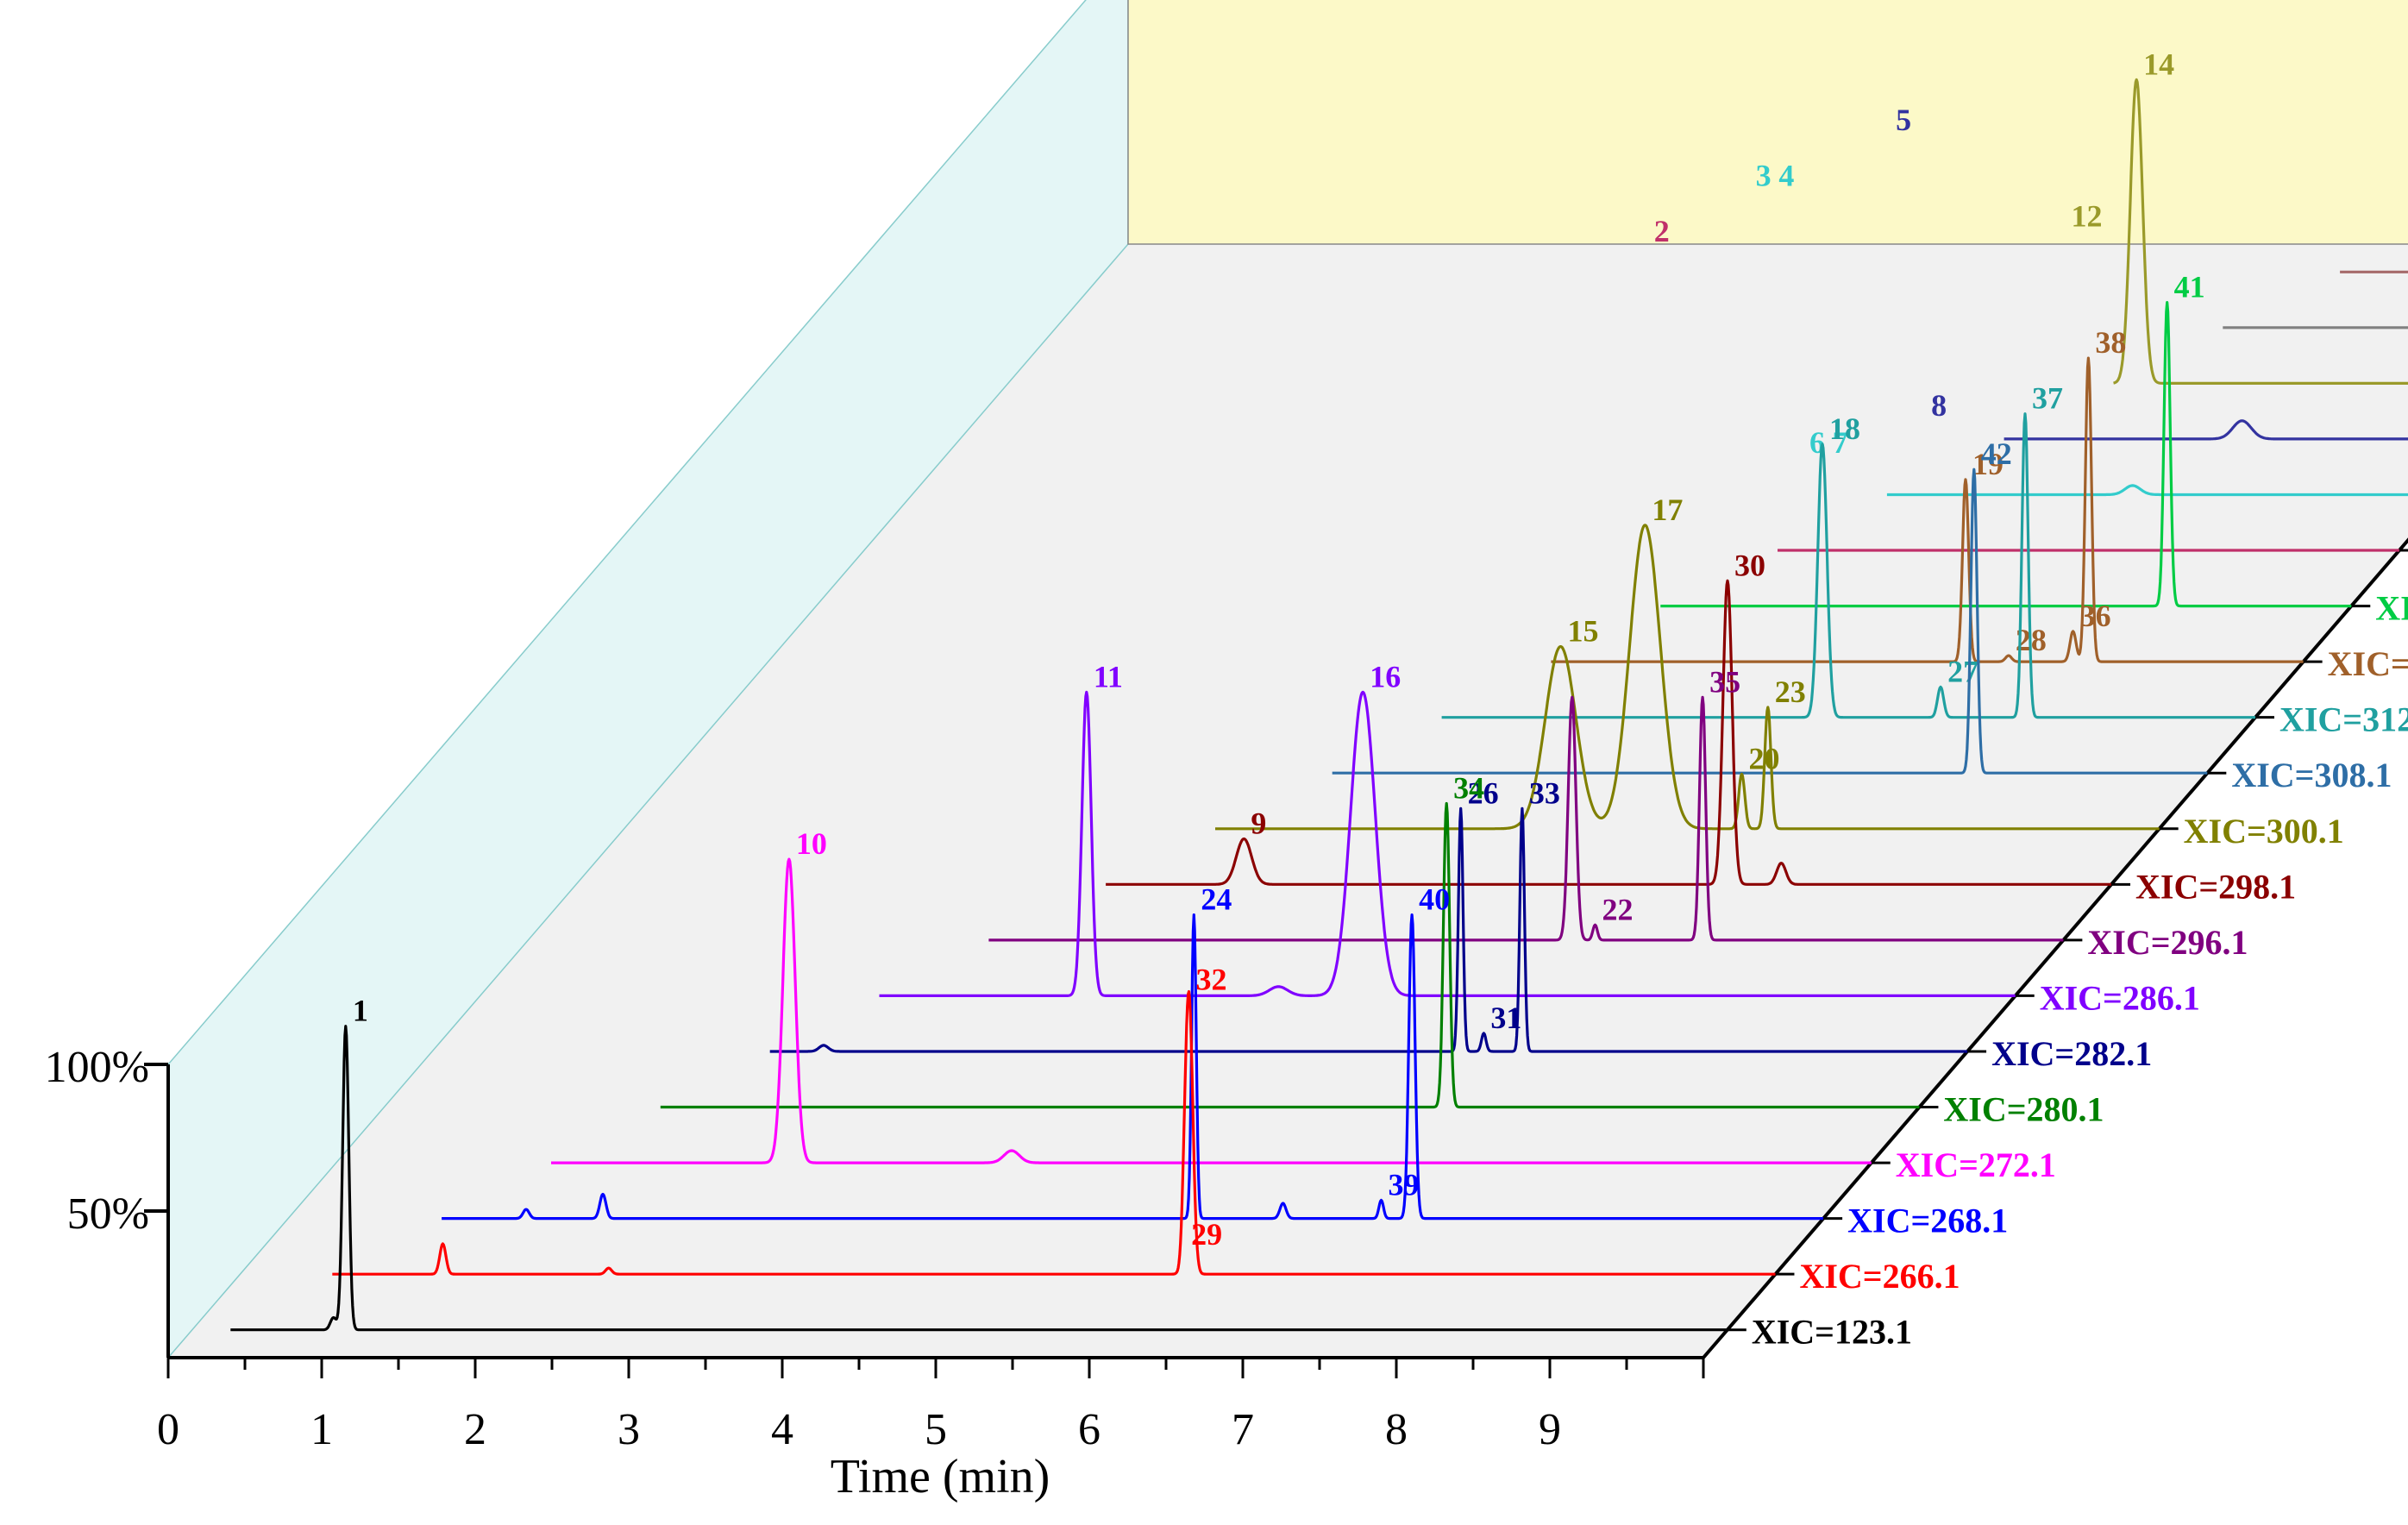 Image resolution: width=2408 pixels, height=1525 pixels. I want to click on x-tick-label: 9, so click(1550, 1430).